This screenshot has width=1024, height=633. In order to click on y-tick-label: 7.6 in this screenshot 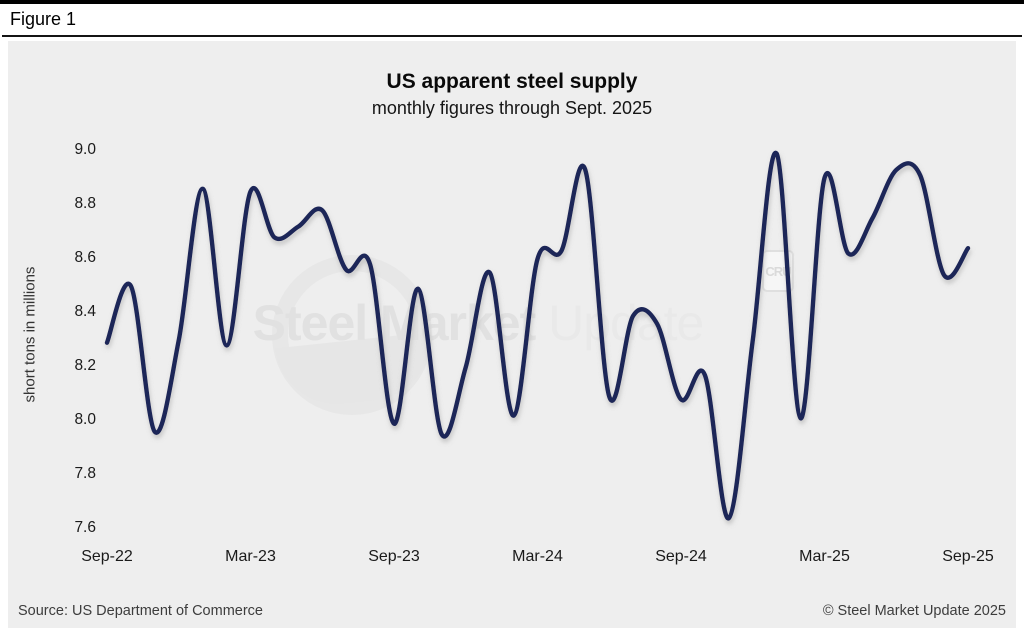, I will do `click(85, 527)`.